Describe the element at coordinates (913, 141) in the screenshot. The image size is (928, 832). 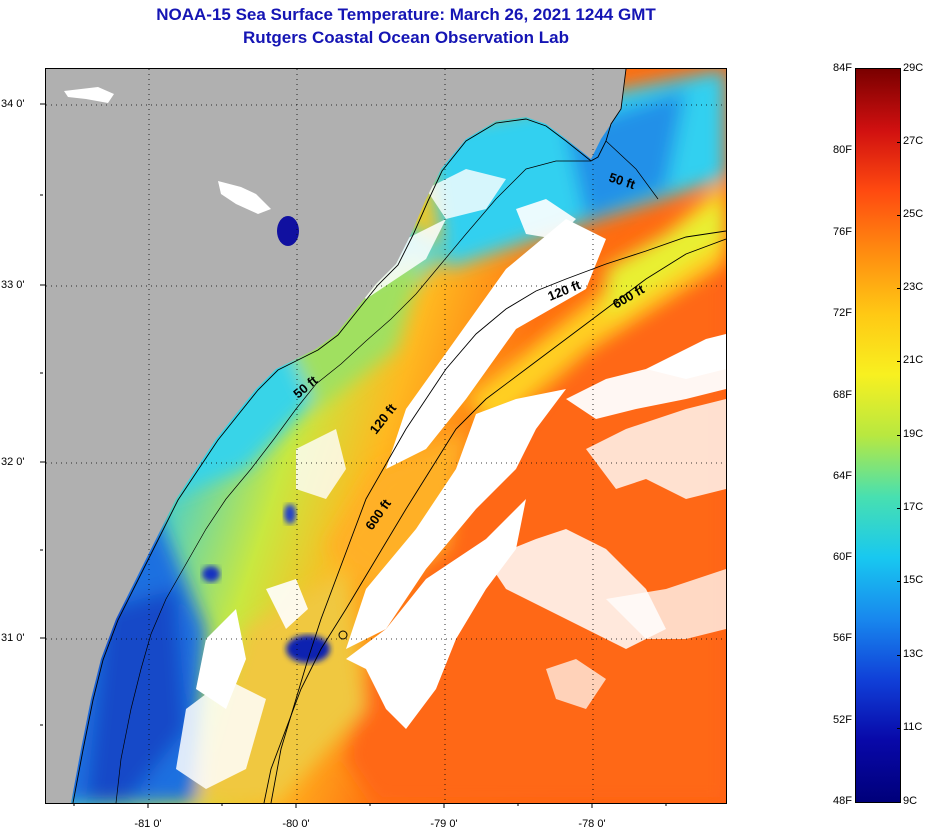
I see `colorbar-label-27c: 27C` at that location.